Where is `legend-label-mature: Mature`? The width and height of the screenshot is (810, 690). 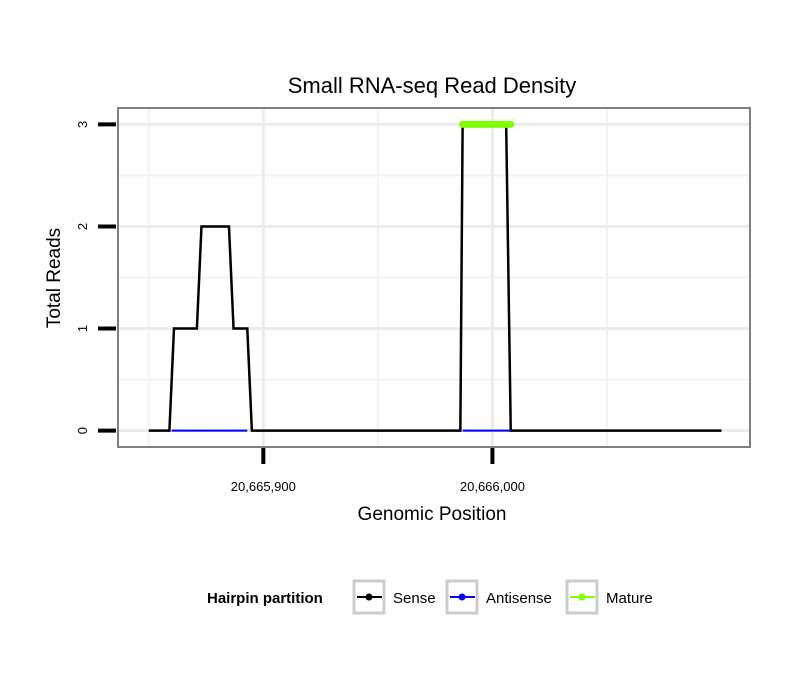
legend-label-mature: Mature is located at coordinates (629, 598).